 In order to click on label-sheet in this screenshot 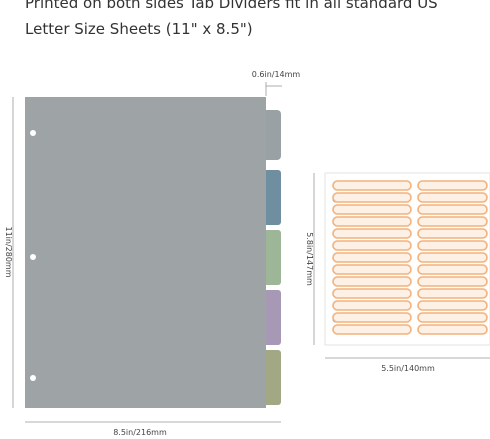, I will do `click(407, 259)`.